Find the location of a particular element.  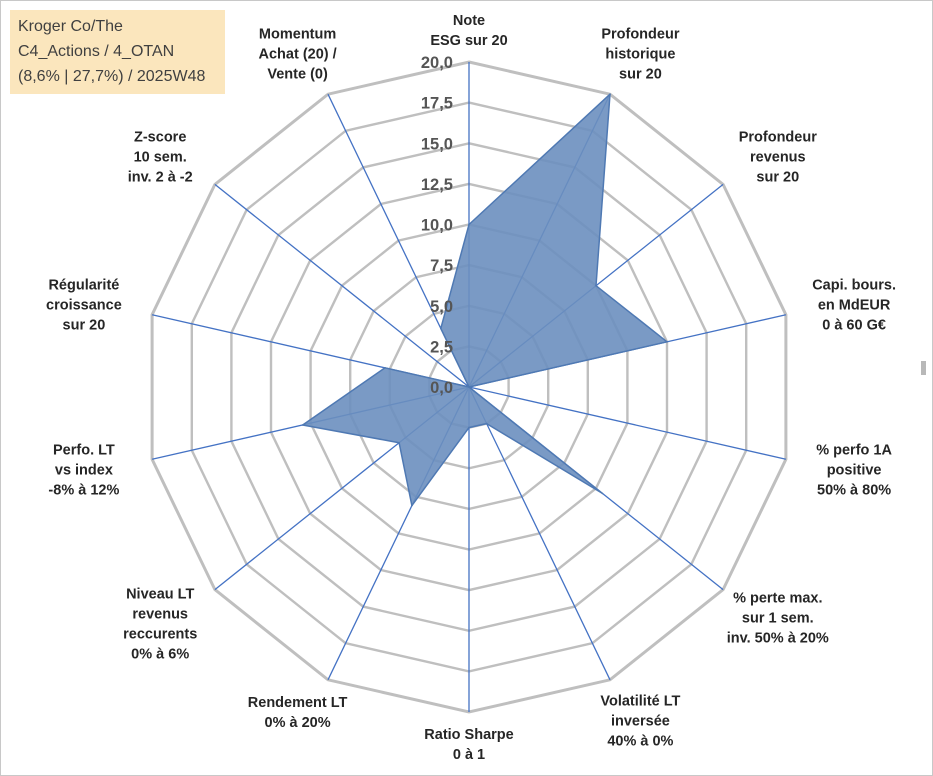

category-label-line: sur 1 sem. is located at coordinates (778, 619).